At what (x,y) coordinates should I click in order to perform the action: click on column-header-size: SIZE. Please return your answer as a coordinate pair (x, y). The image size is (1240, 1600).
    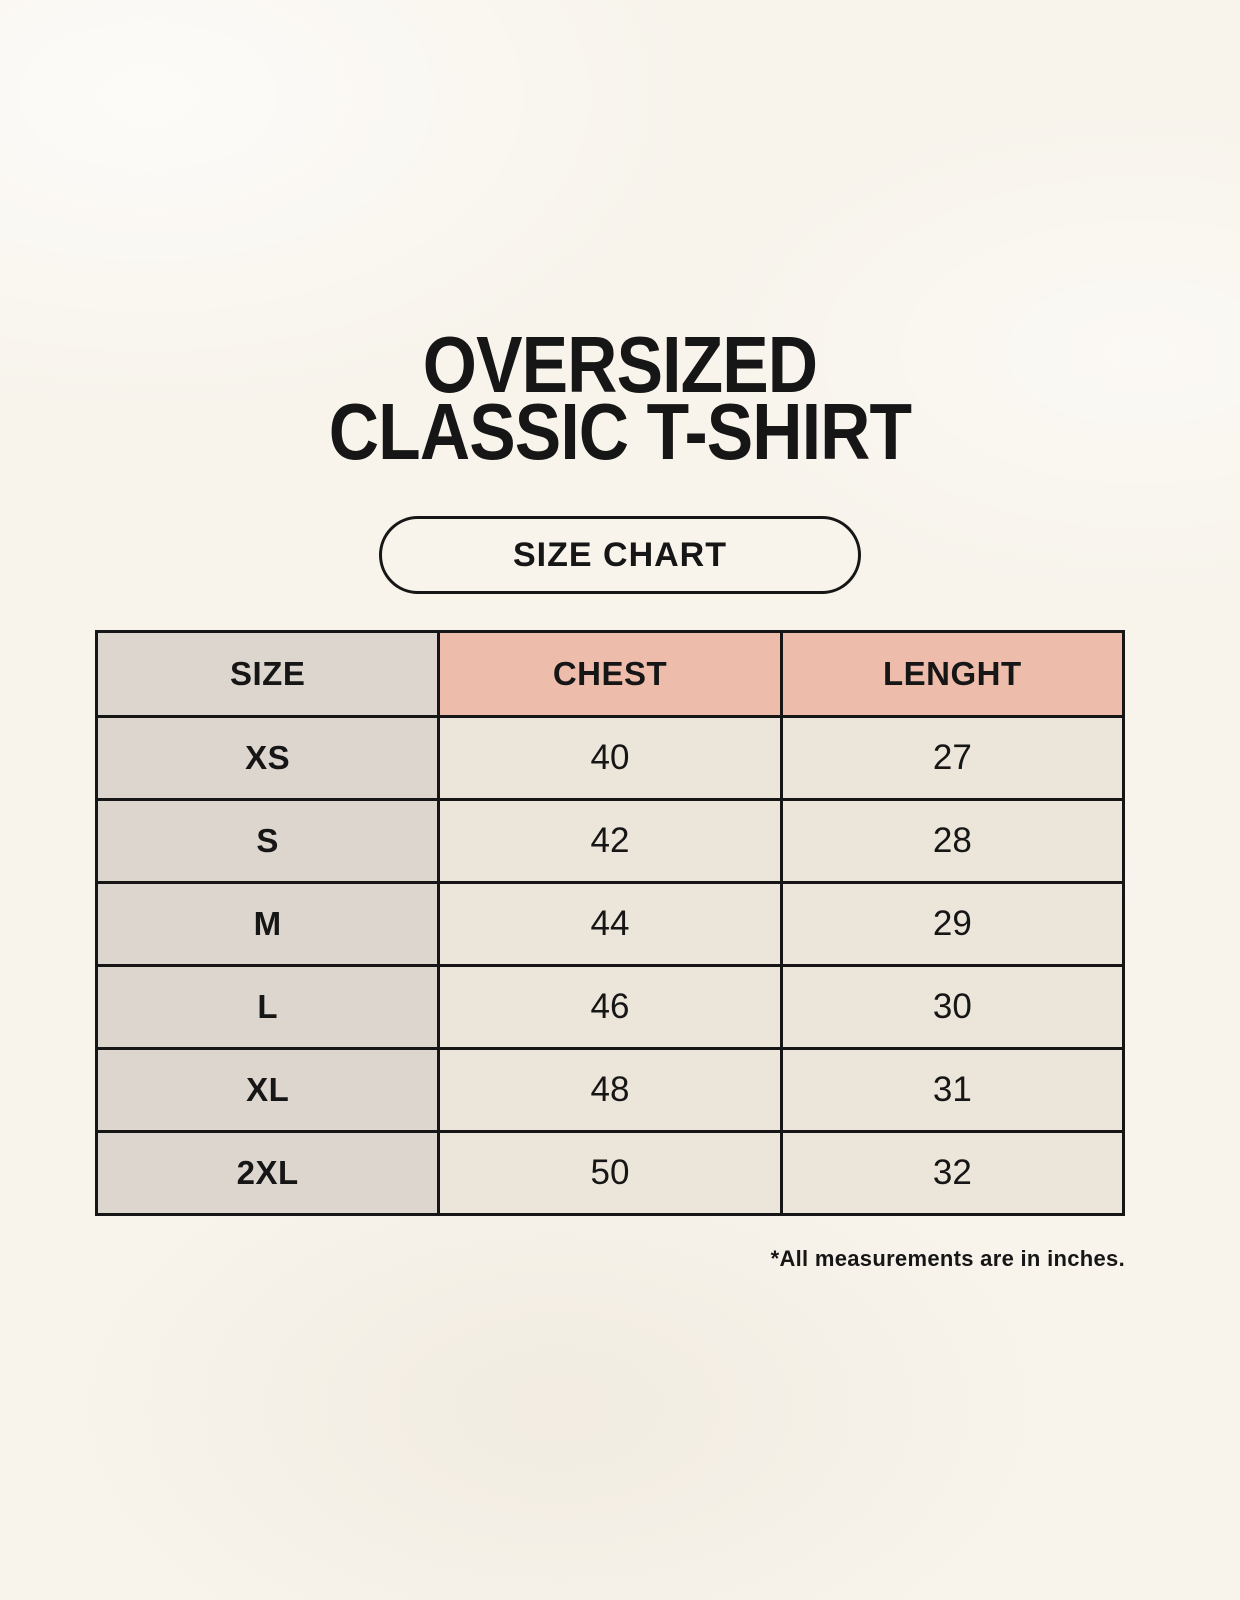
    Looking at the image, I should click on (267, 674).